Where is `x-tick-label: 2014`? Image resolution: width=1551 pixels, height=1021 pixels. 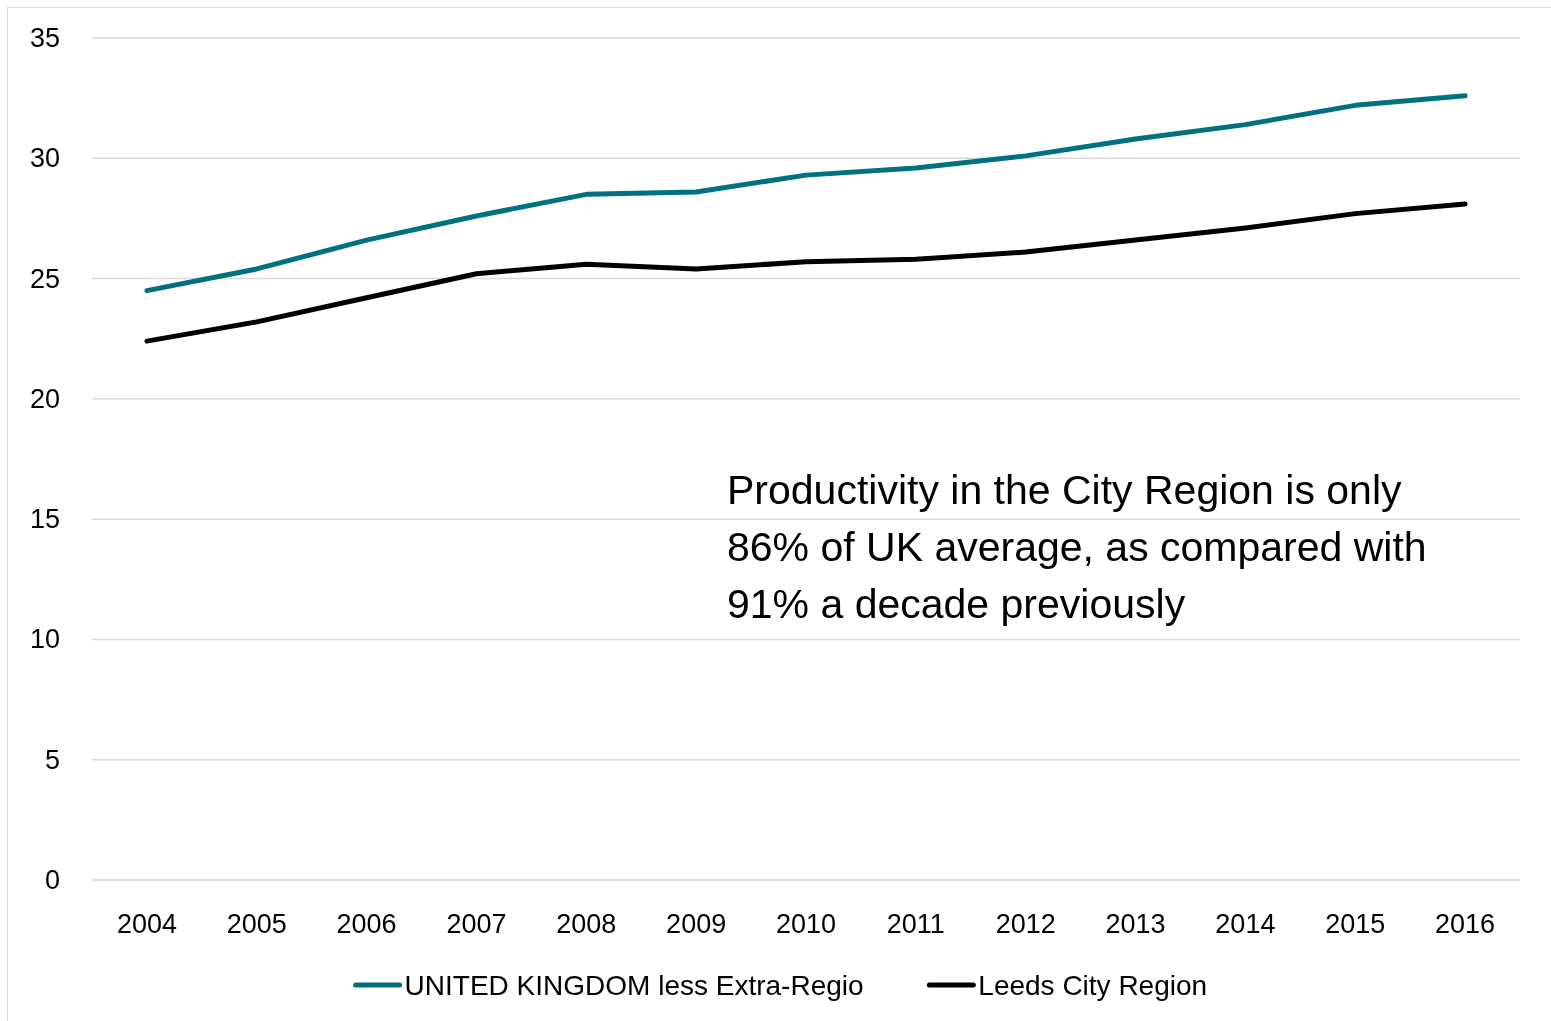
x-tick-label: 2014 is located at coordinates (1245, 924).